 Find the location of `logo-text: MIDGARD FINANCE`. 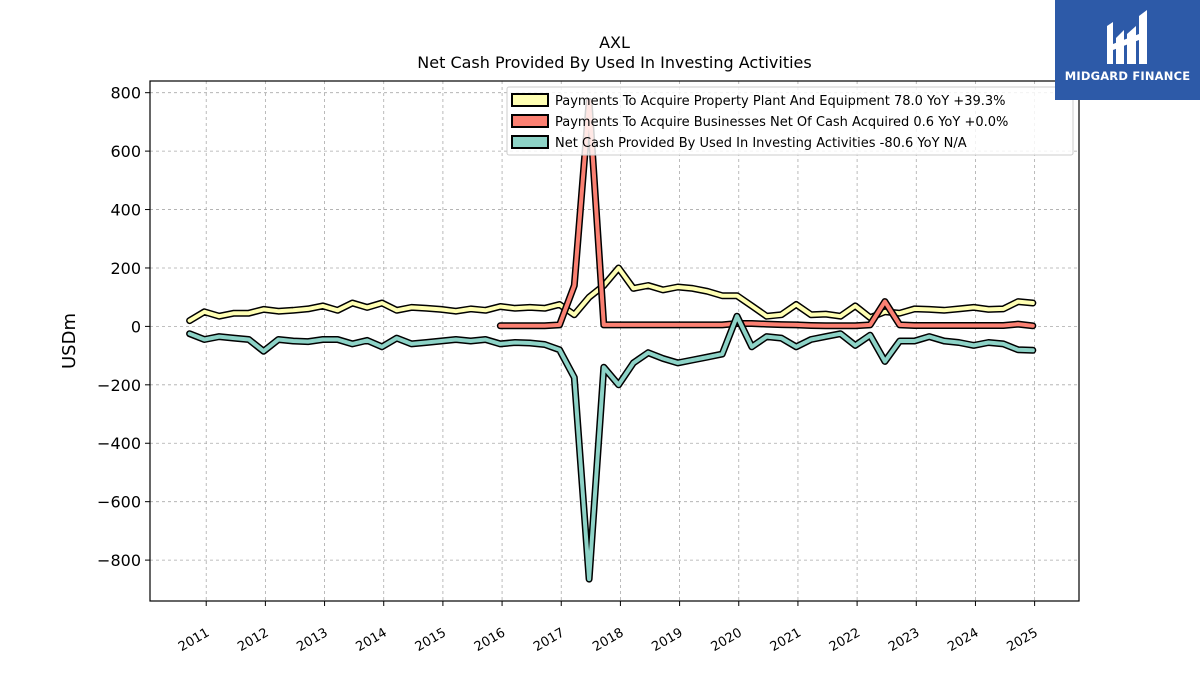

logo-text: MIDGARD FINANCE is located at coordinates (1127, 76).